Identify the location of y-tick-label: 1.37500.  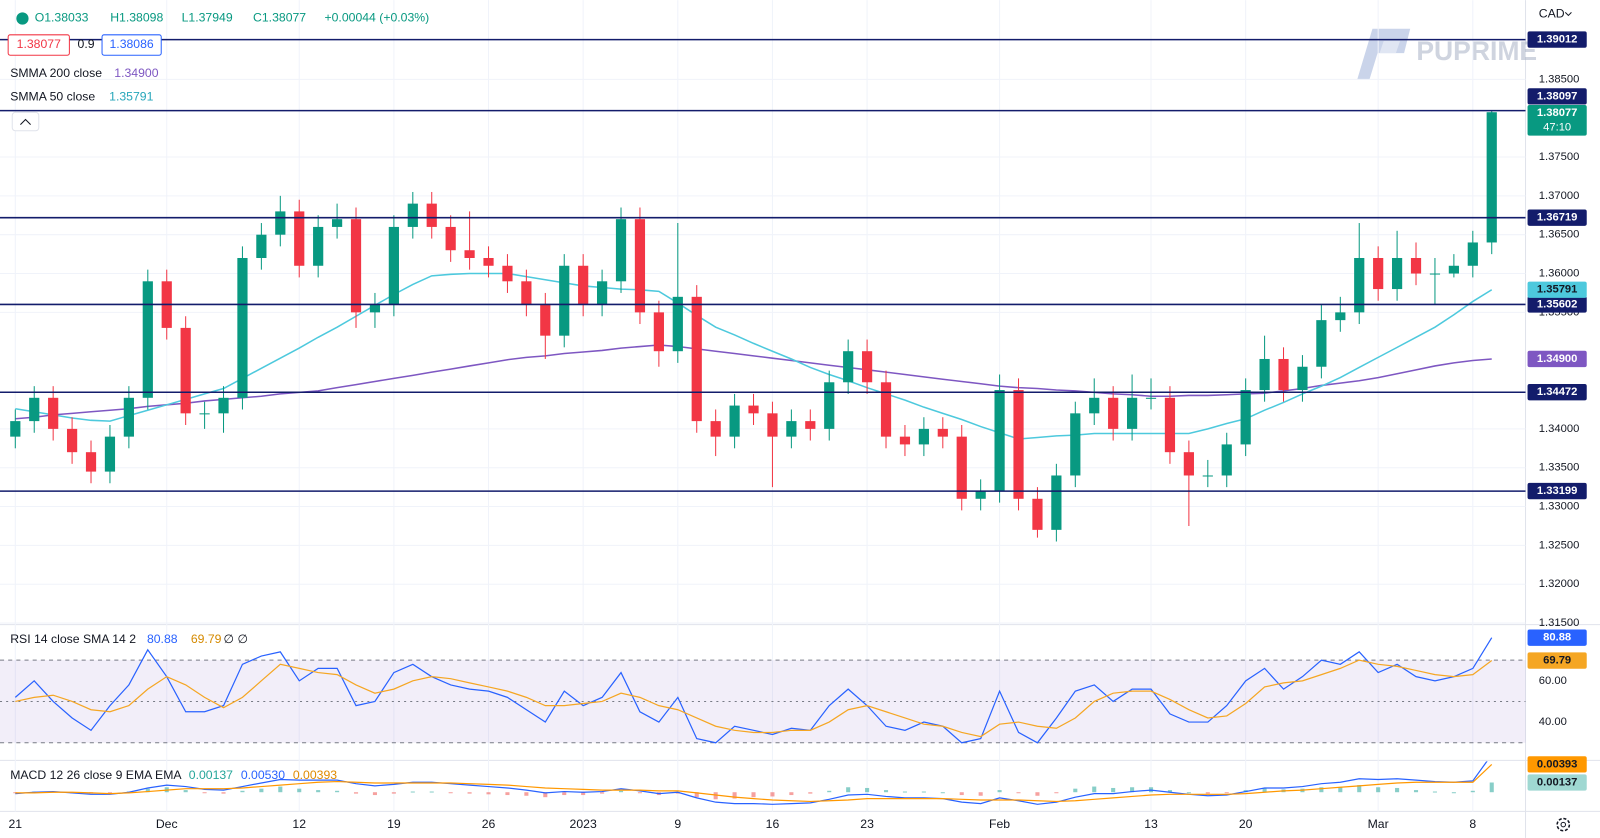
(1559, 157).